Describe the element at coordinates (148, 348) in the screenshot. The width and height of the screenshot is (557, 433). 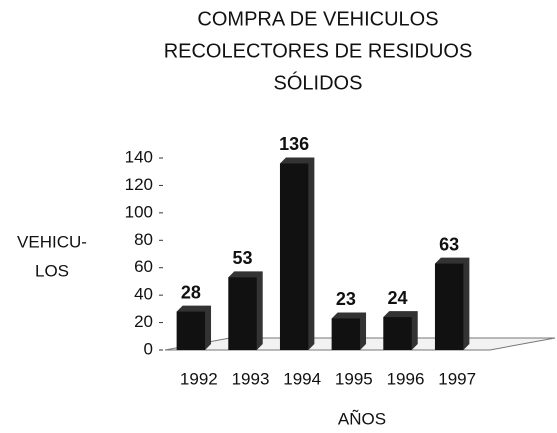
I see `y-tick-label: 0` at that location.